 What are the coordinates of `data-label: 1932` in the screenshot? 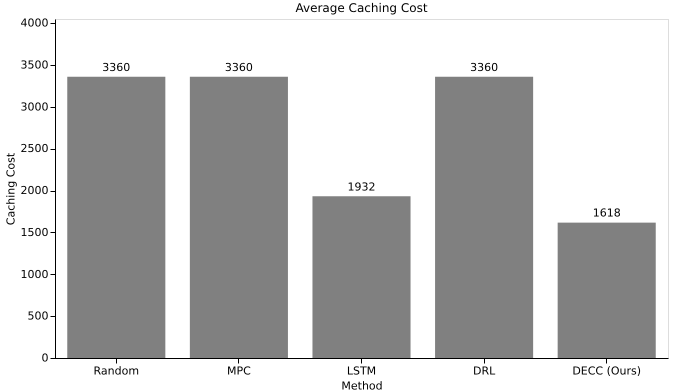 It's located at (362, 187).